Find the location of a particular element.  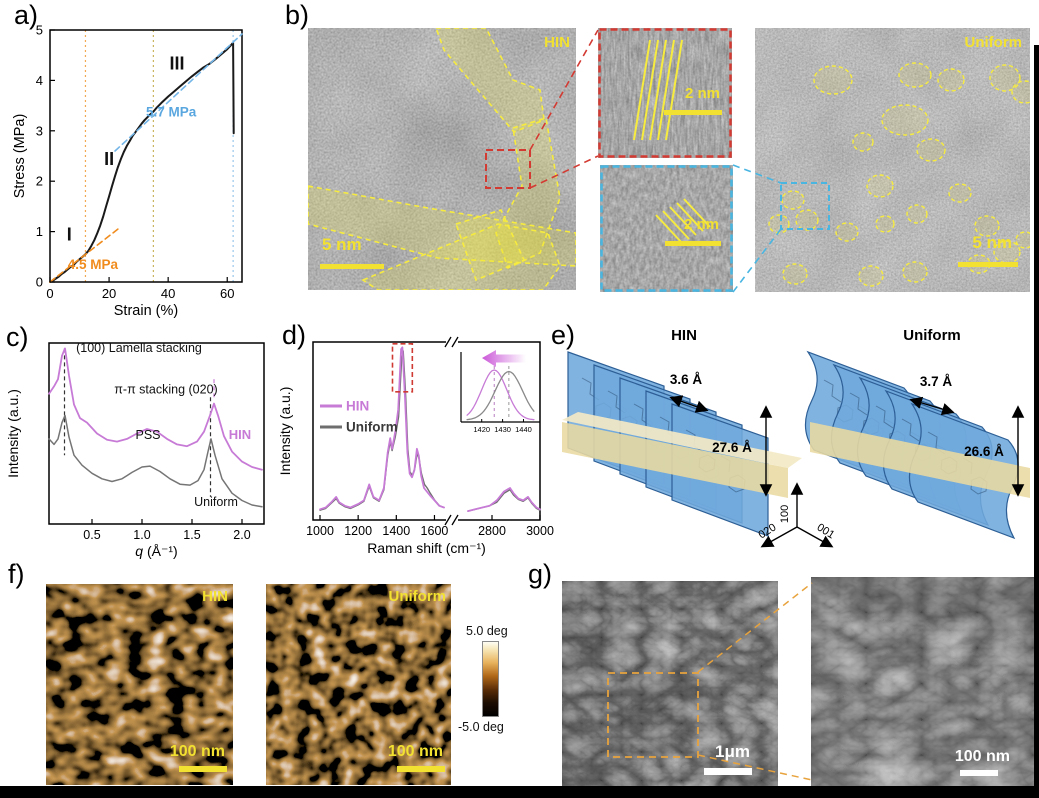

colorbar-min-label: -5.0 deg is located at coordinates (481, 727).